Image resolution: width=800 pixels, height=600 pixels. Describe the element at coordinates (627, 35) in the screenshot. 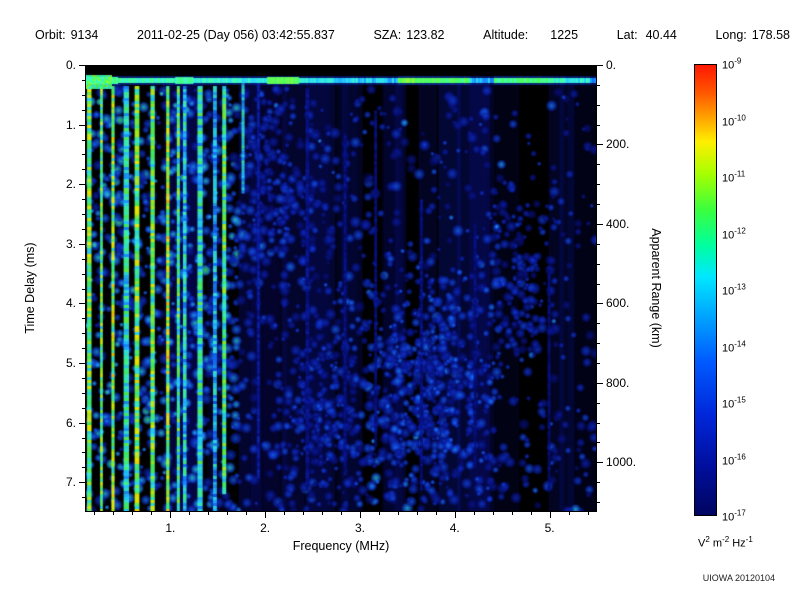

I see `lat-label: Lat:` at that location.